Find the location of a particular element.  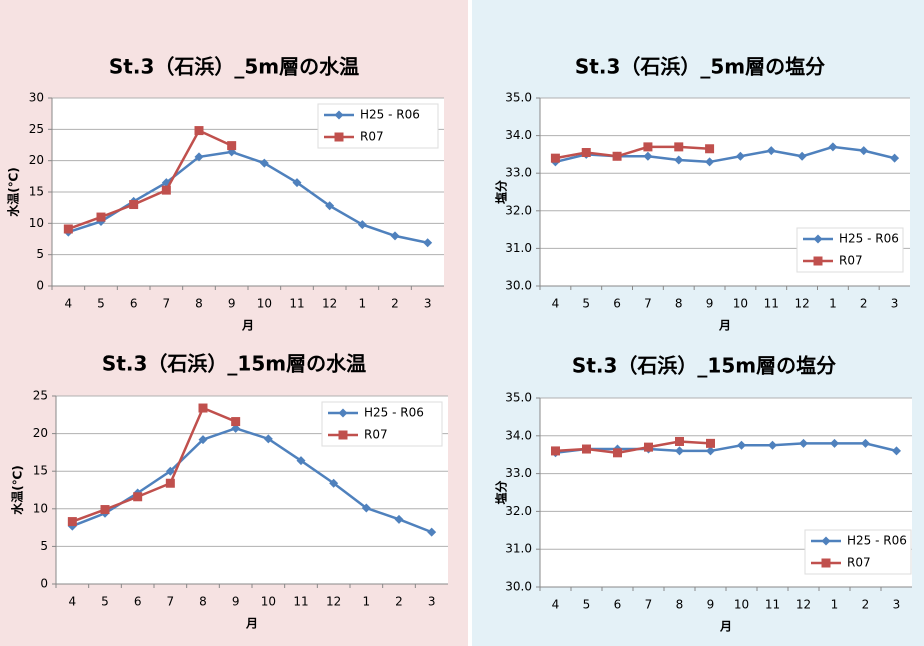

chart-title: St.3（石浜）_15m層の塩分 is located at coordinates (704, 366).